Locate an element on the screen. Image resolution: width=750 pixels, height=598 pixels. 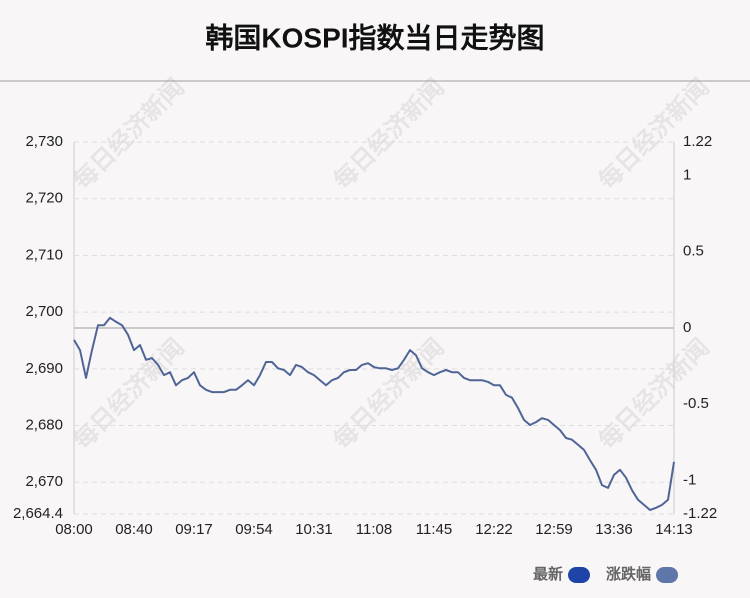
y2-tick-label: -1 is located at coordinates (689, 479).